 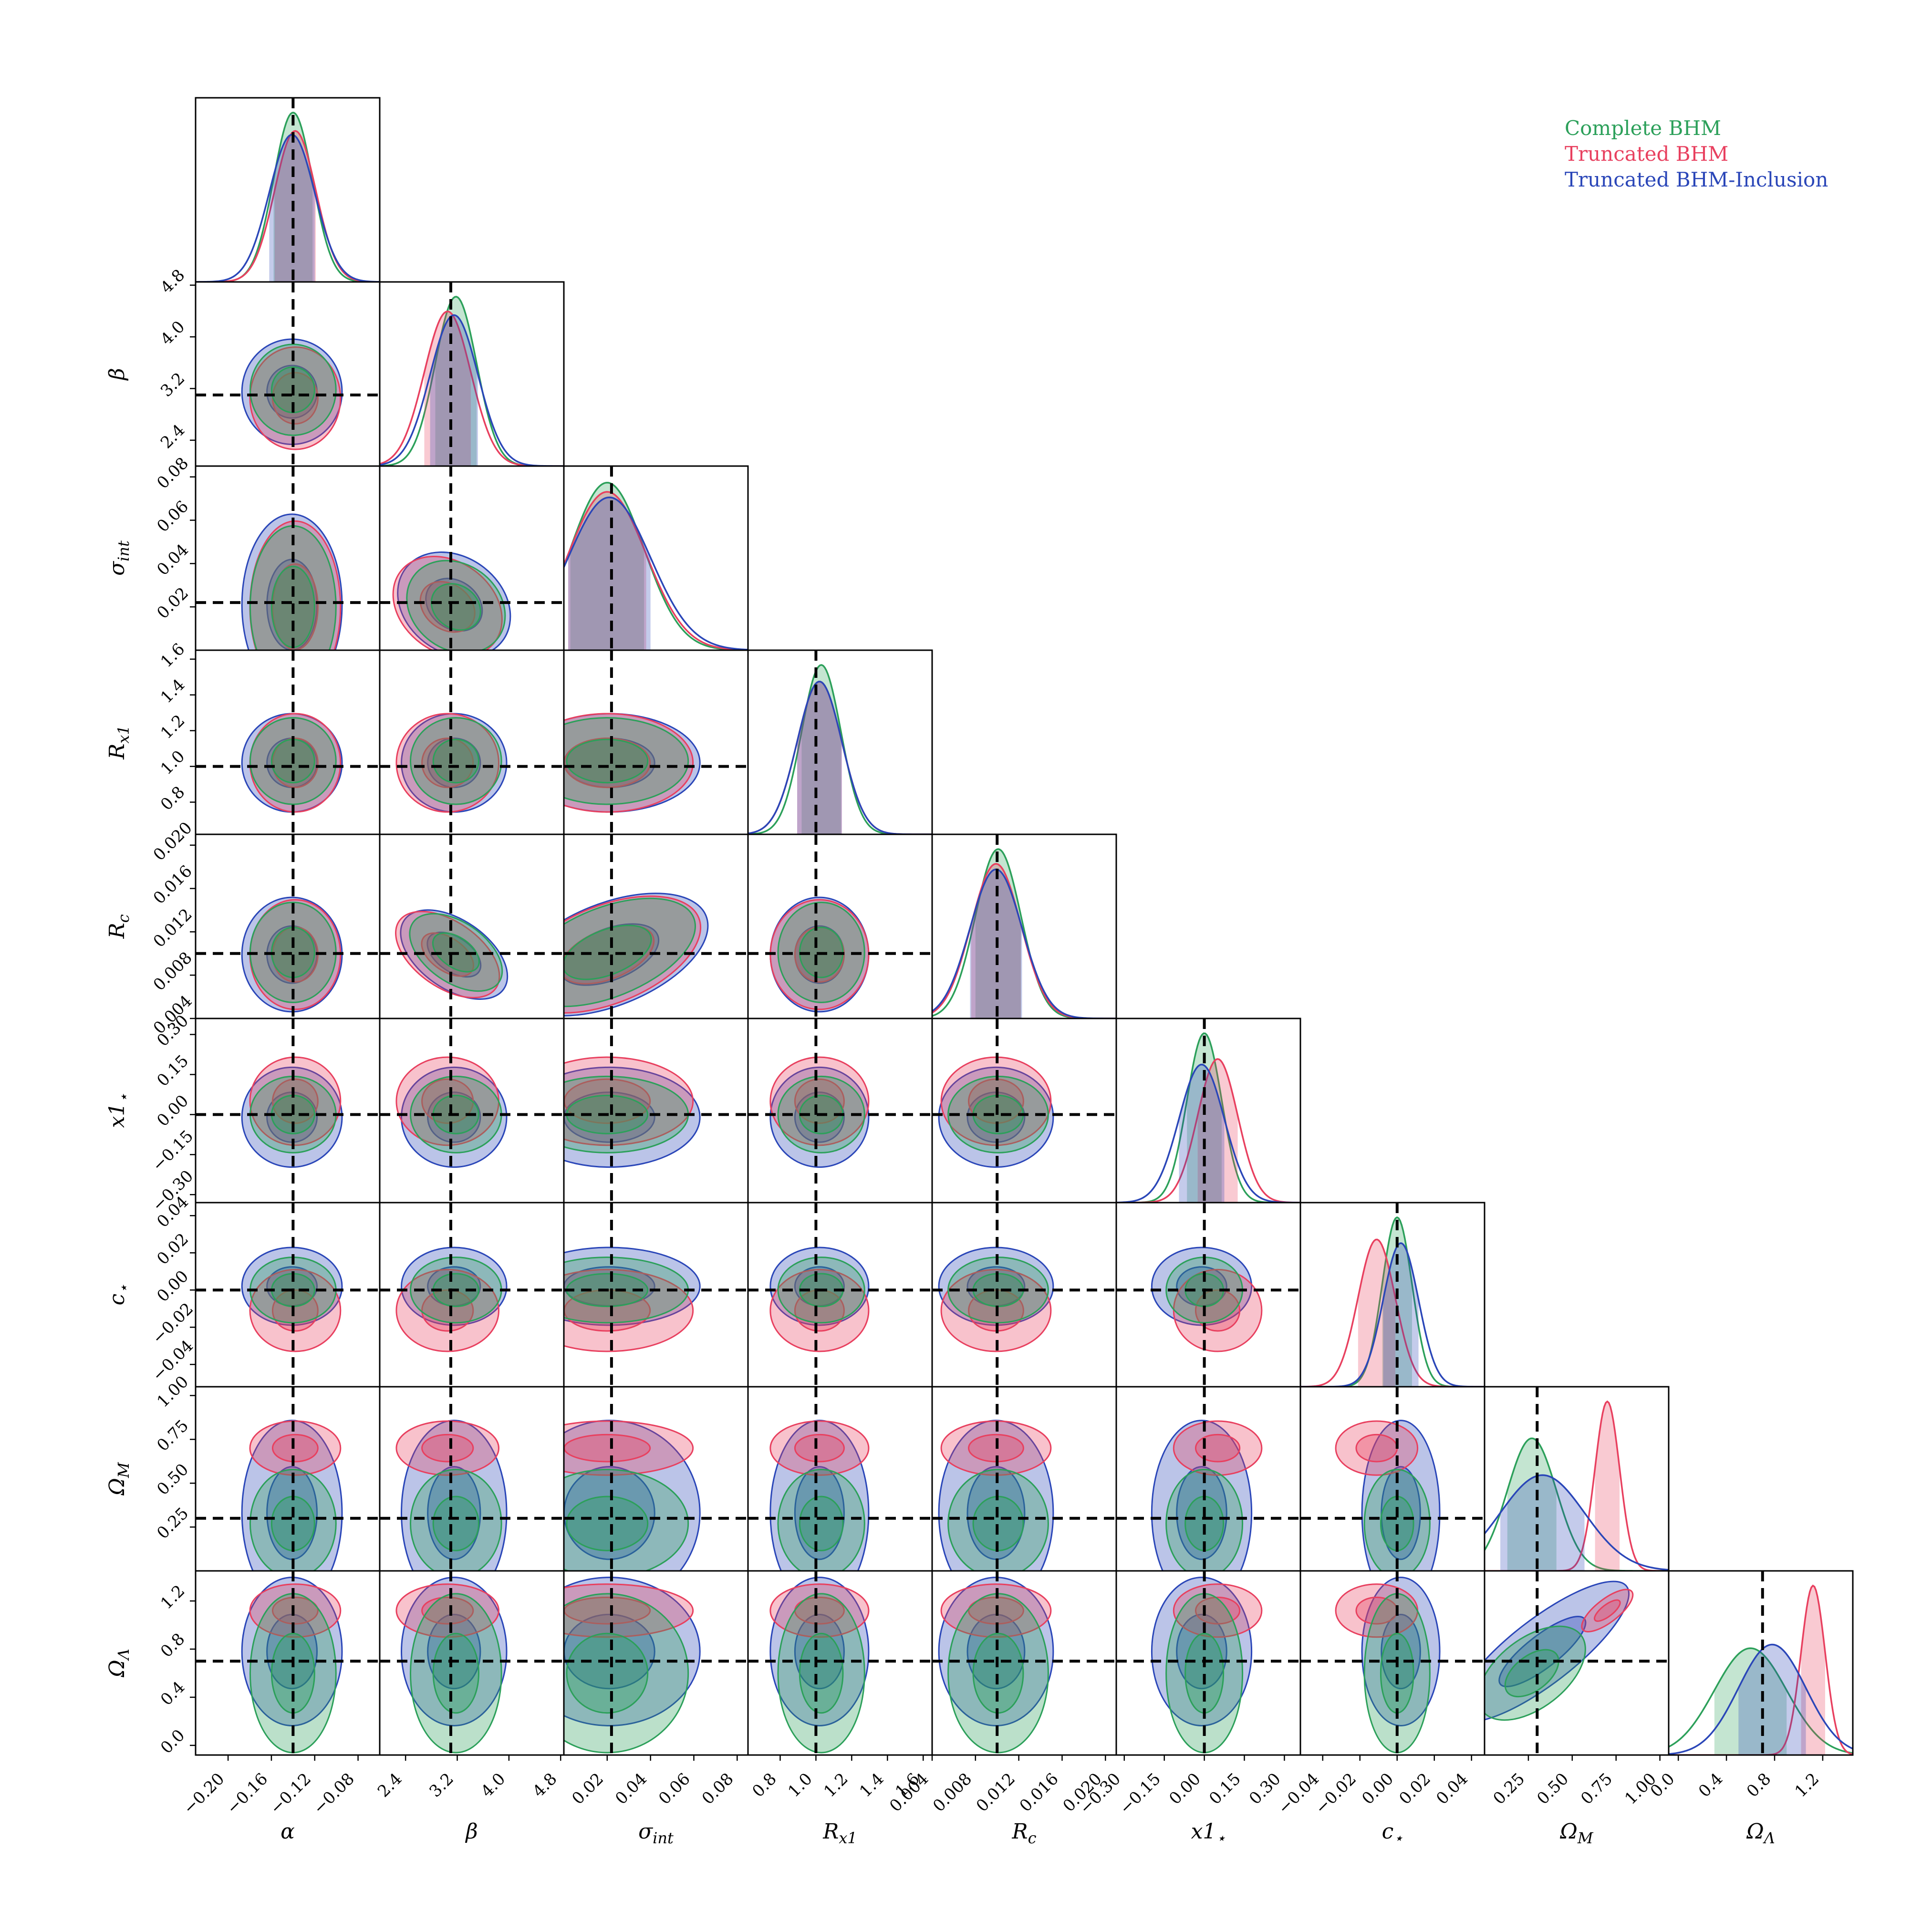 What do you see at coordinates (172, 1435) in the screenshot?
I see `y-tick-label-omega-m: 0.75` at bounding box center [172, 1435].